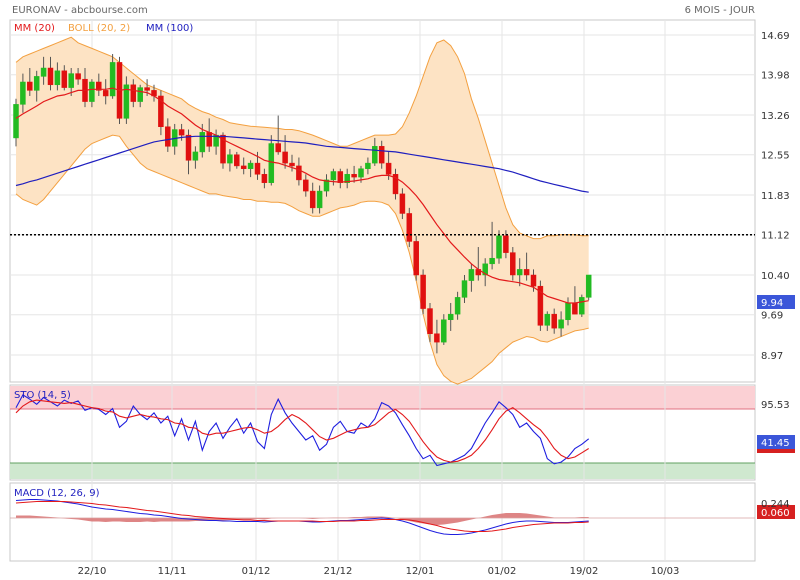 The height and width of the screenshot is (580, 800). I want to click on legend-sto: STO (14, 5), so click(42, 395).